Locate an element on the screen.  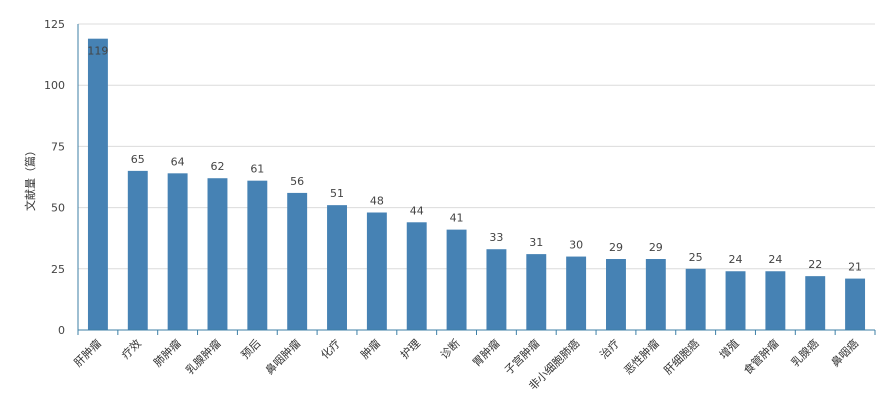
data-label: 62 is located at coordinates (217, 166).